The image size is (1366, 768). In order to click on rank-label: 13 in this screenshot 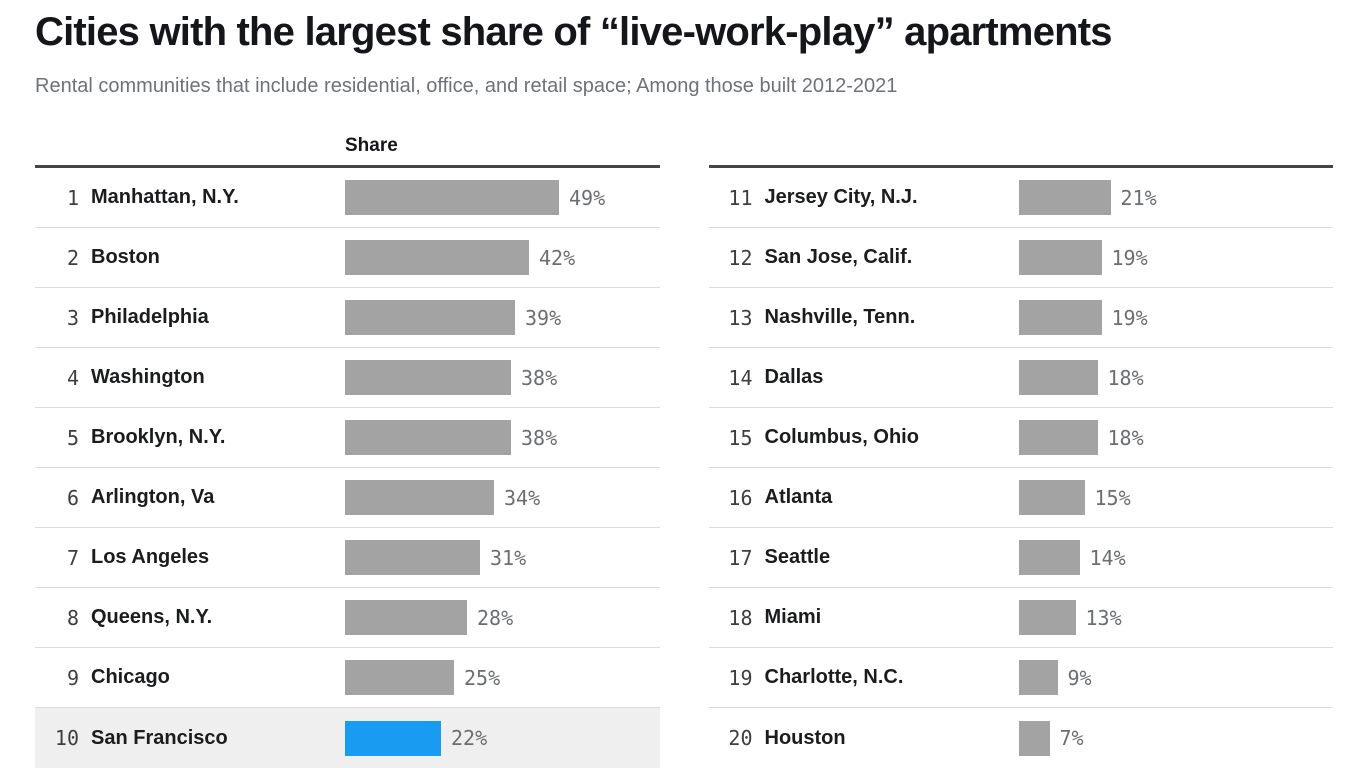, I will do `click(740, 317)`.